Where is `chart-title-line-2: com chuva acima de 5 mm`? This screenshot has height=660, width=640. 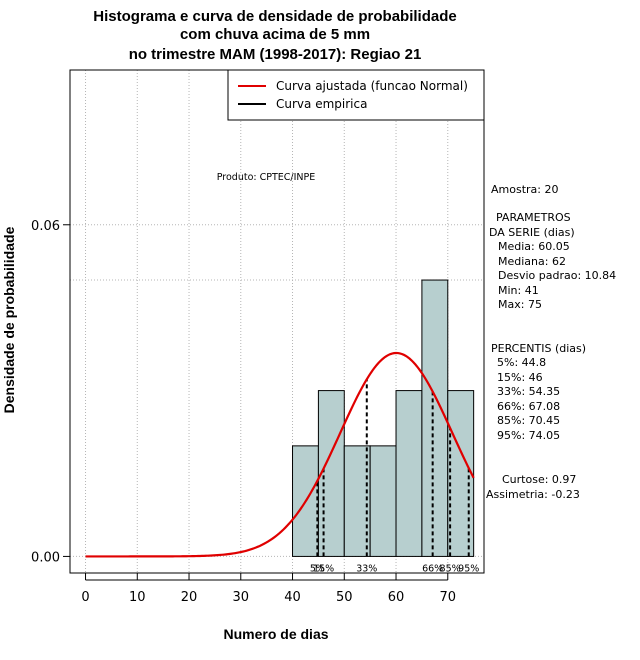
chart-title-line-2: com chuva acima de 5 mm is located at coordinates (275, 34).